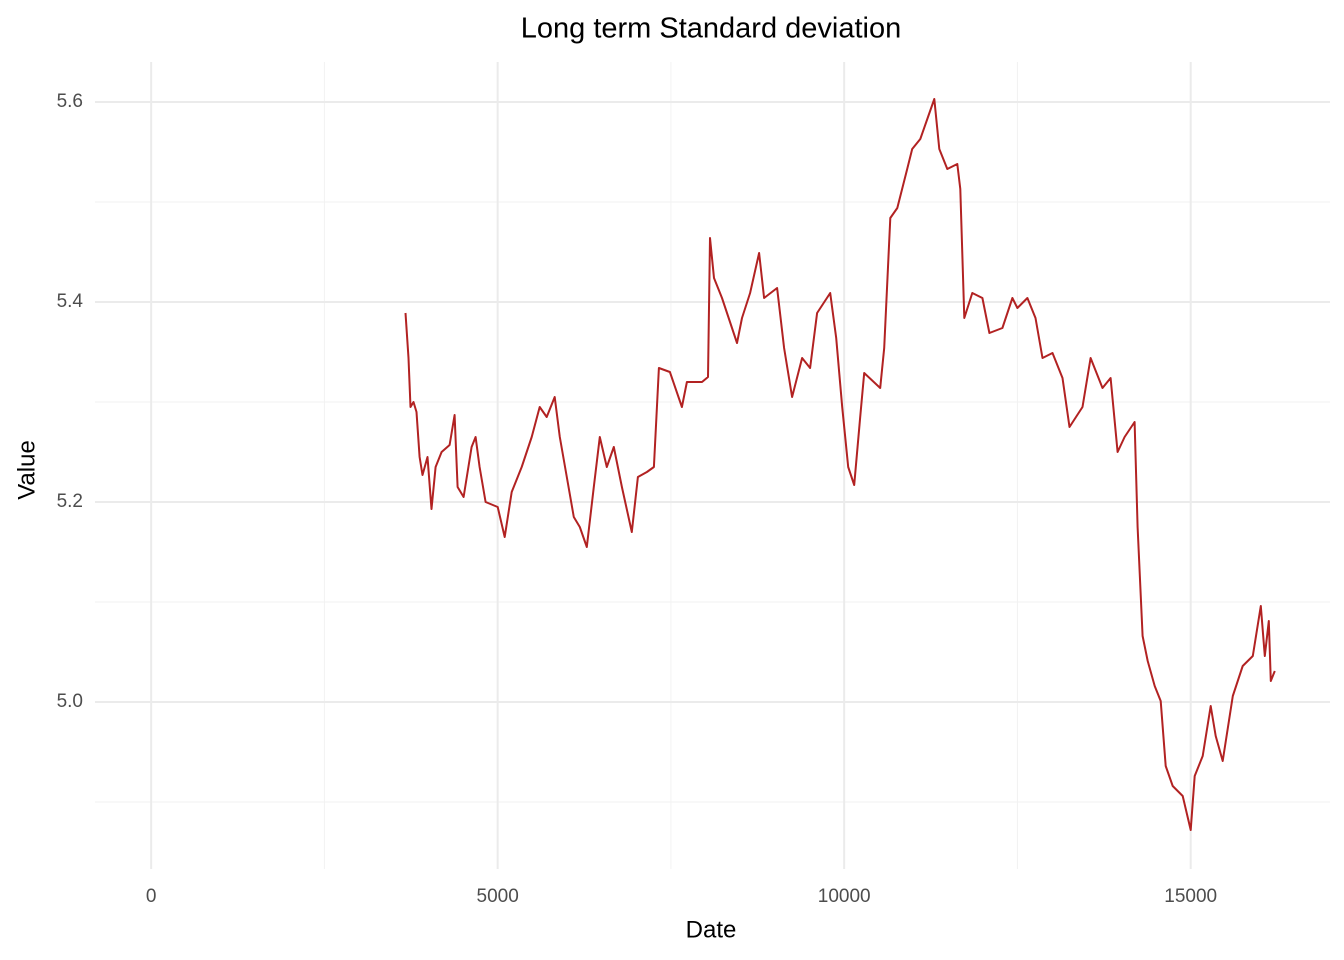 The width and height of the screenshot is (1344, 960). I want to click on y-tick-label: 5.6, so click(70, 101).